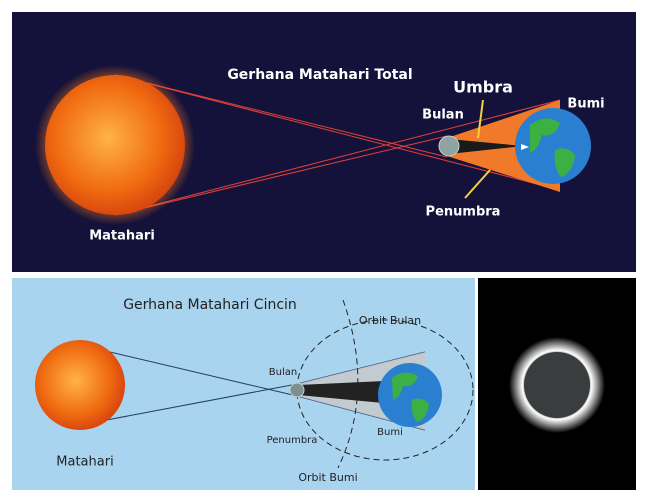 The image size is (646, 492). What do you see at coordinates (319, 75) in the screenshot?
I see `top-title: Gerhana Matahari Total` at bounding box center [319, 75].